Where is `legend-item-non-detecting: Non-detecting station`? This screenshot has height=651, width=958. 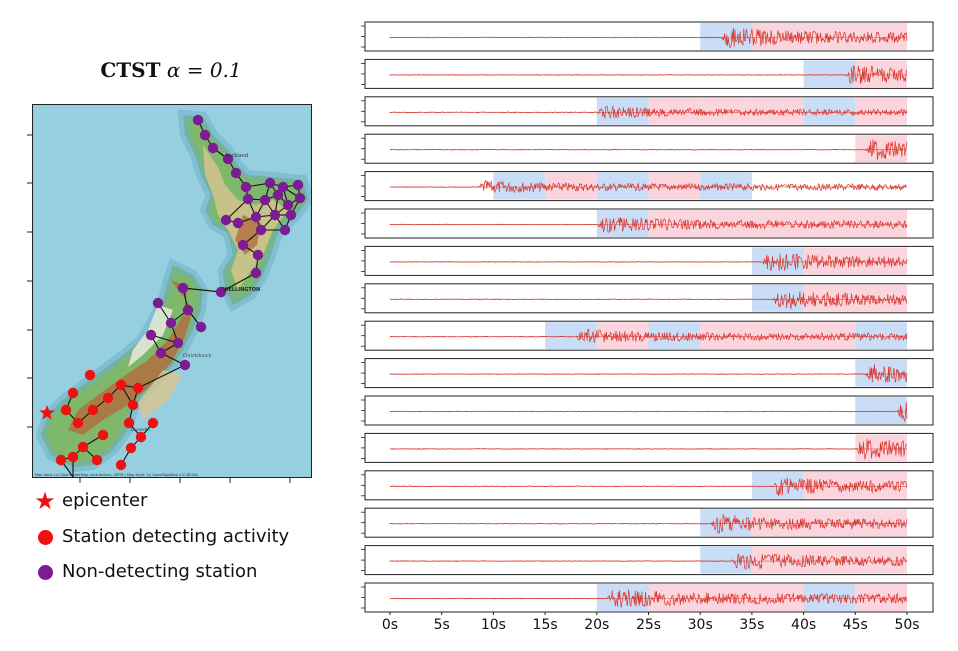 legend-item-non-detecting: Non-detecting station is located at coordinates (145, 572).